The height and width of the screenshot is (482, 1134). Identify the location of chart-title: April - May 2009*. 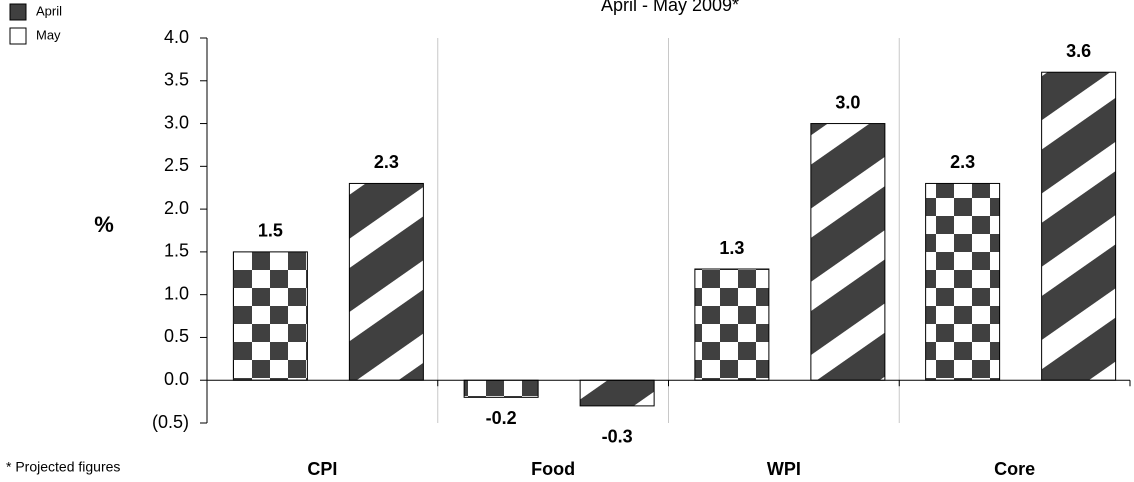
(670, 7).